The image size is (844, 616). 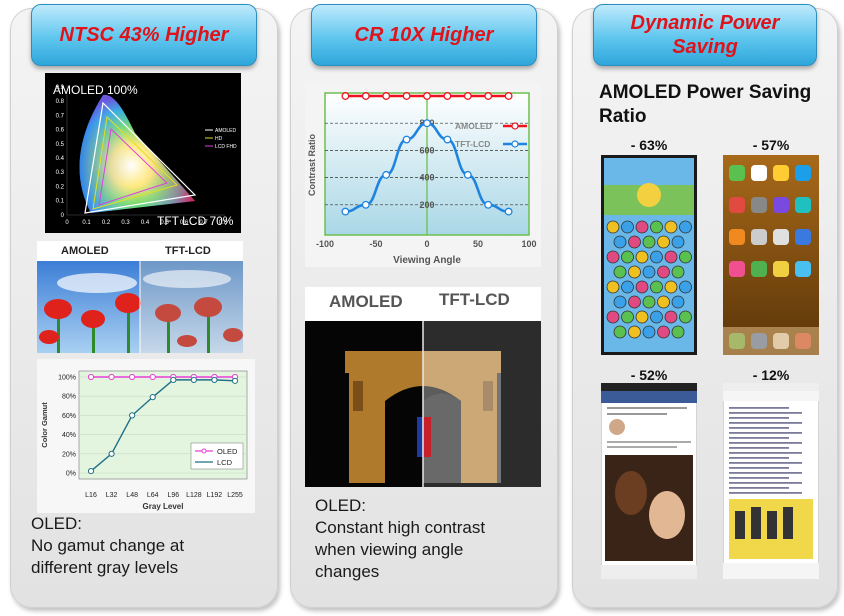 What do you see at coordinates (144, 35) in the screenshot?
I see `ntsc-title: NTSC 43% Higher` at bounding box center [144, 35].